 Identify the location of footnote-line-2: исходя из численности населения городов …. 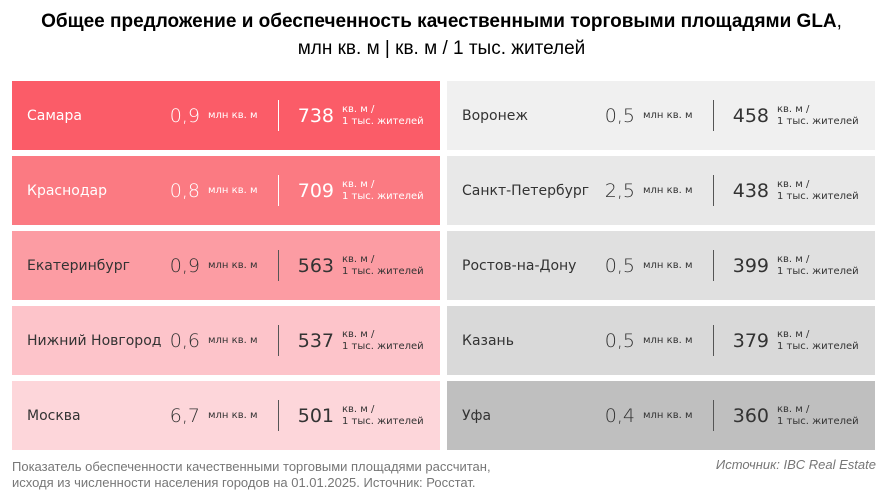
(244, 482).